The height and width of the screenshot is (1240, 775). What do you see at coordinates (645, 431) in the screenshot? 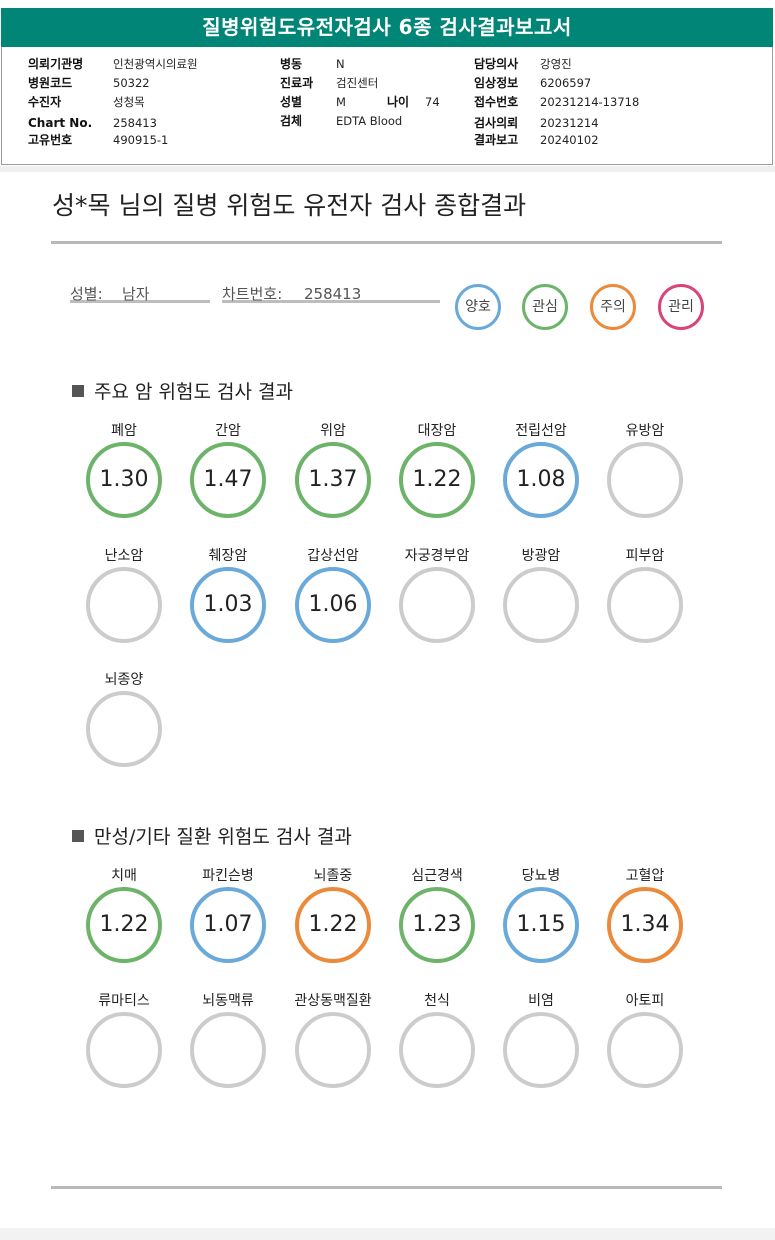
I see `risk-item-name: 유방암` at bounding box center [645, 431].